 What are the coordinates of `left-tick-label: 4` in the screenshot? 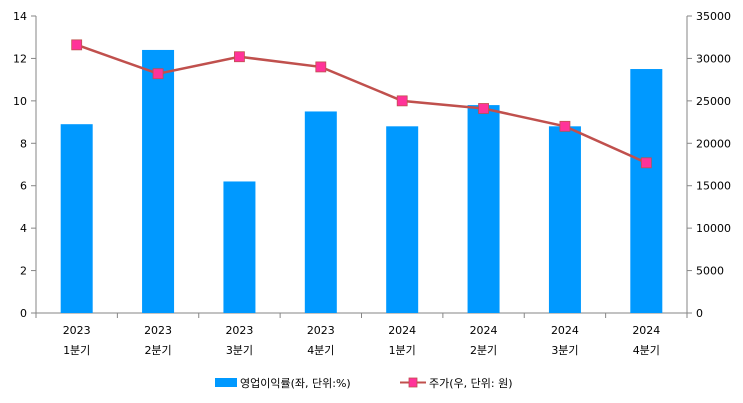 It's located at (23, 228).